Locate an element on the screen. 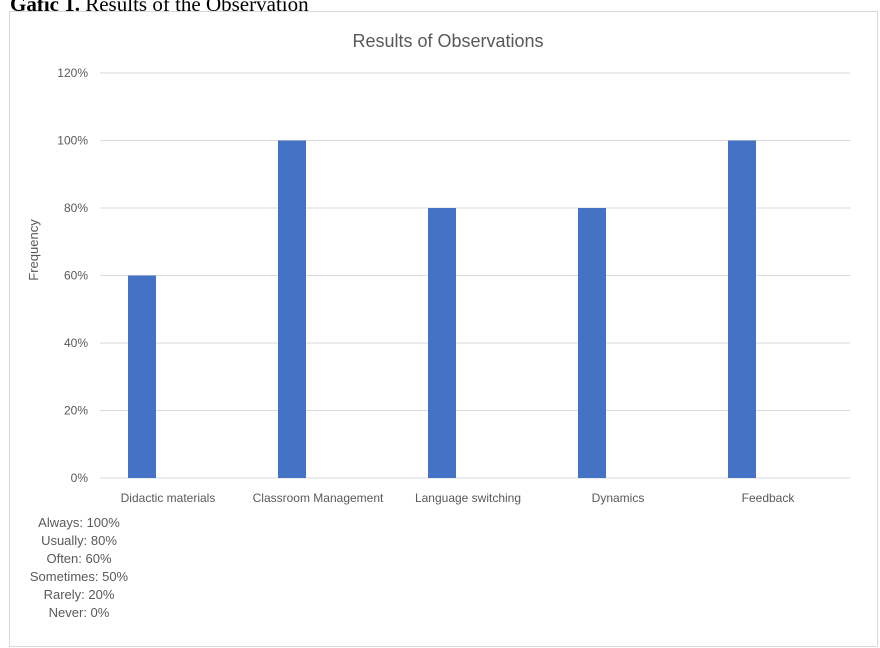 This screenshot has width=880, height=648. scale-legend-item: Usually: 80% is located at coordinates (79, 540).